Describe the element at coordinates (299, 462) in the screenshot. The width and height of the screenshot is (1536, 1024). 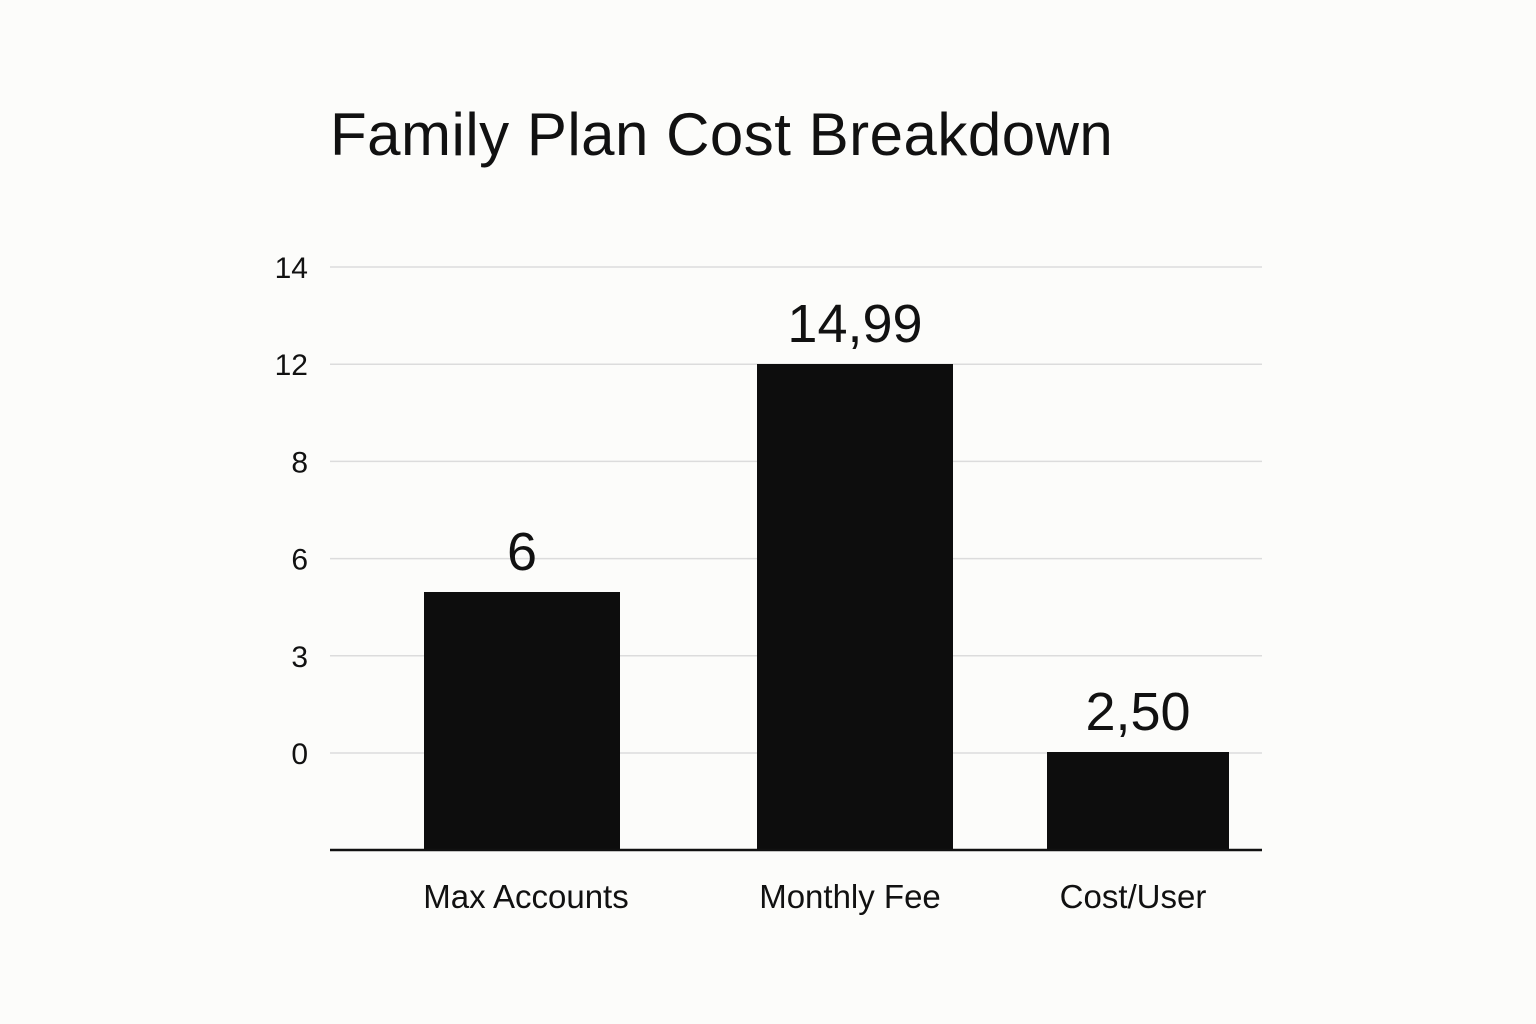
I see `y-tick-label: 8` at that location.